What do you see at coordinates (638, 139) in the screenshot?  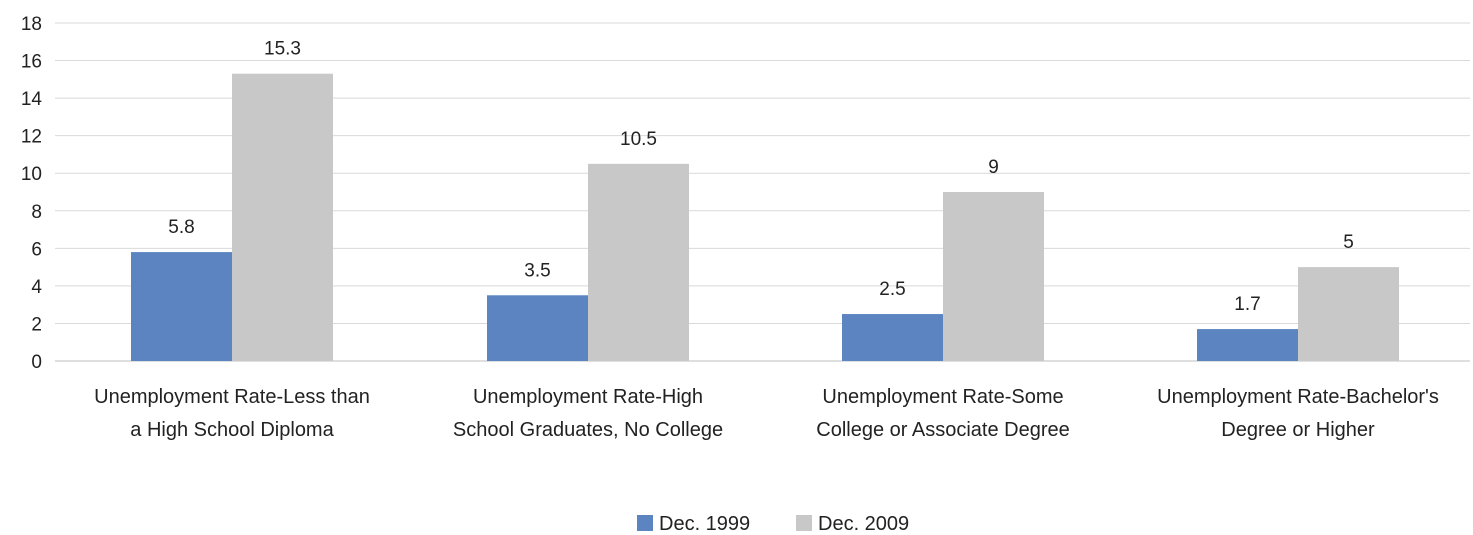 I see `data-label: 10.5` at bounding box center [638, 139].